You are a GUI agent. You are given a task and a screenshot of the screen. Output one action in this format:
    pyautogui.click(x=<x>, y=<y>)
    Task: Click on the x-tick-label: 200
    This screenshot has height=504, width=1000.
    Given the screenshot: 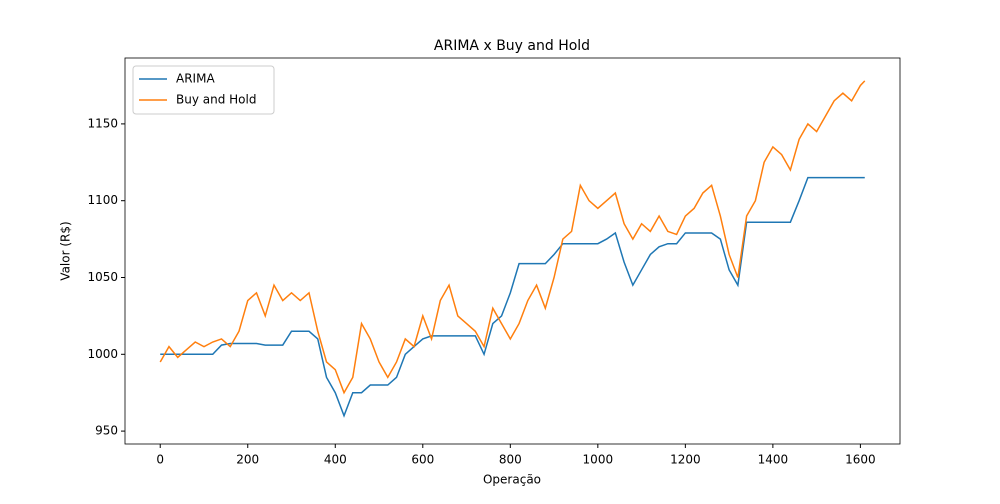 What is the action you would take?
    pyautogui.click(x=247, y=460)
    